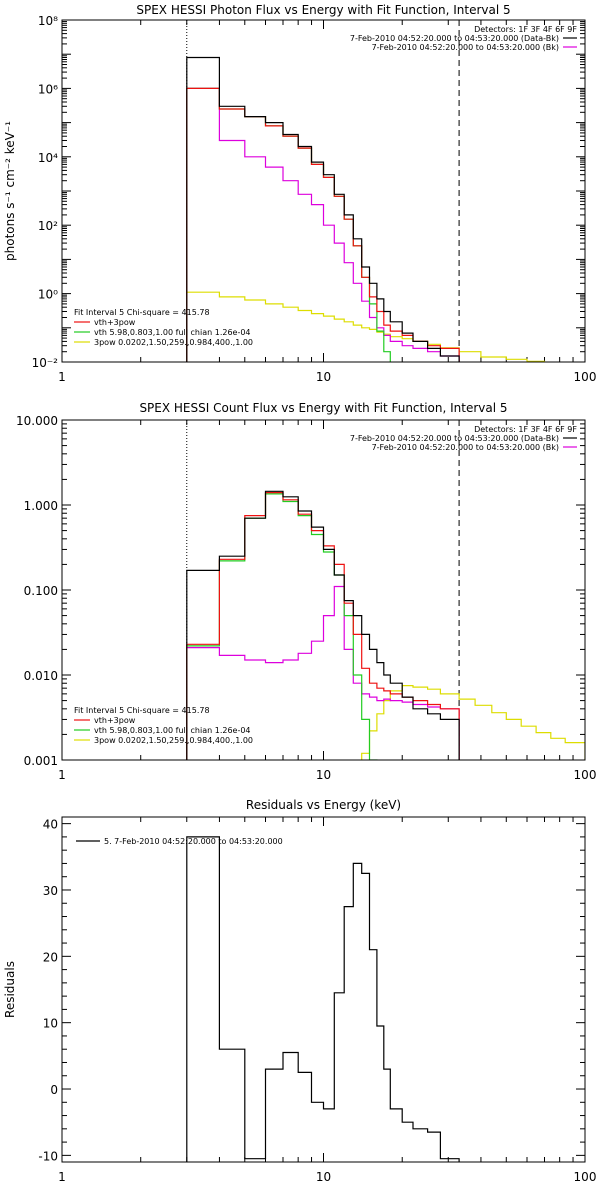  Describe the element at coordinates (172, 332) in the screenshot. I see `photon-legend-label: vth 5.98,0.803,1.00 full chian 1.26e-04` at that location.